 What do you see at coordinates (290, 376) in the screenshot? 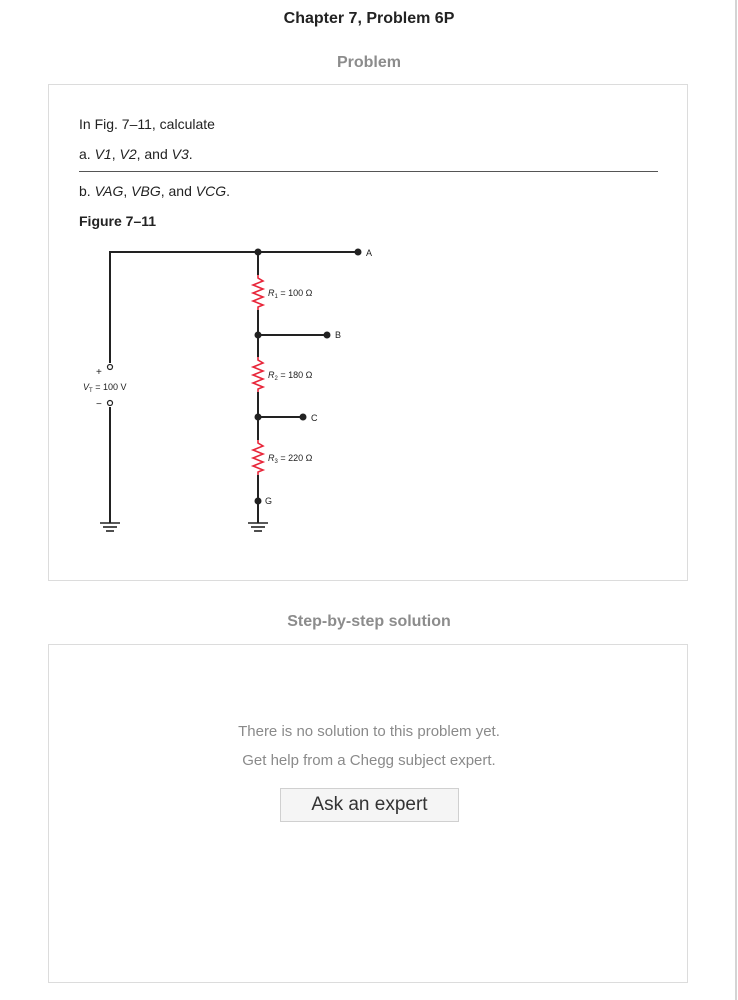
I see `r2-label: R2 = 180 Ω` at bounding box center [290, 376].